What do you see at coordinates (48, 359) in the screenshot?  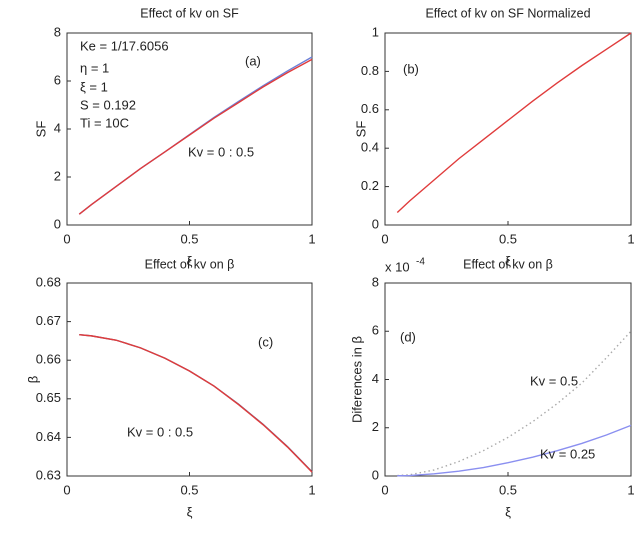 I see `y-tick-label: 0.66` at bounding box center [48, 359].